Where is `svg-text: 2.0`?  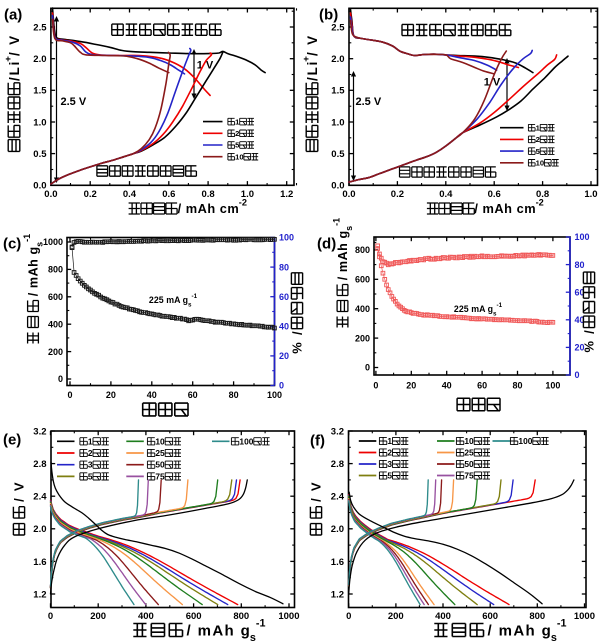 svg-text: 2.0 is located at coordinates (39, 59).